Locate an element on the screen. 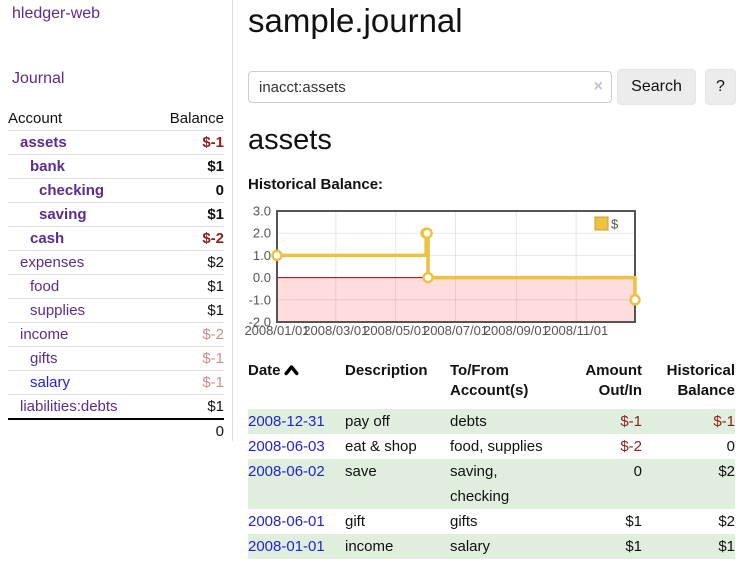  search-button: Search is located at coordinates (656, 87).